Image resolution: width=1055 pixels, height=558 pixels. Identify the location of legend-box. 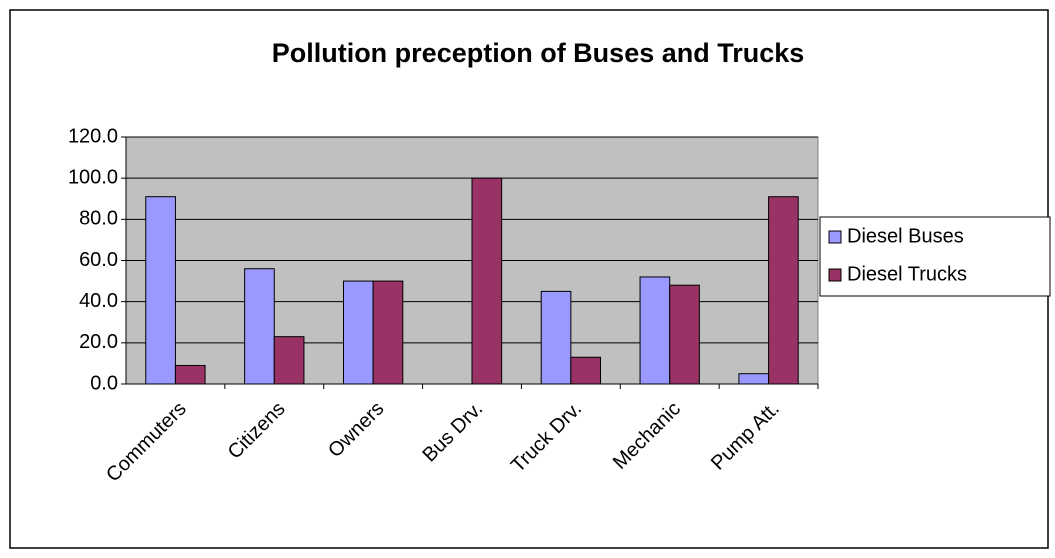
(935, 256).